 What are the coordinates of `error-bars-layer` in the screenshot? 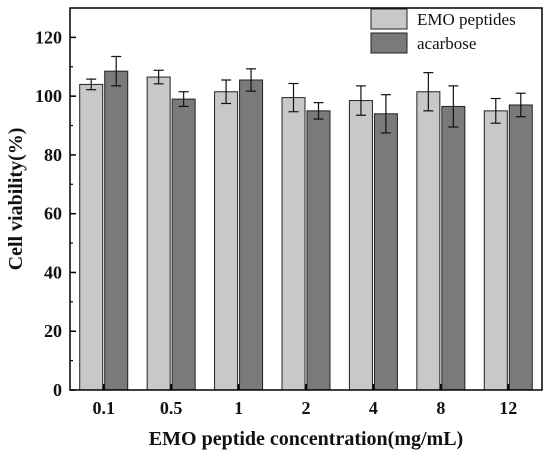 It's located at (306, 94).